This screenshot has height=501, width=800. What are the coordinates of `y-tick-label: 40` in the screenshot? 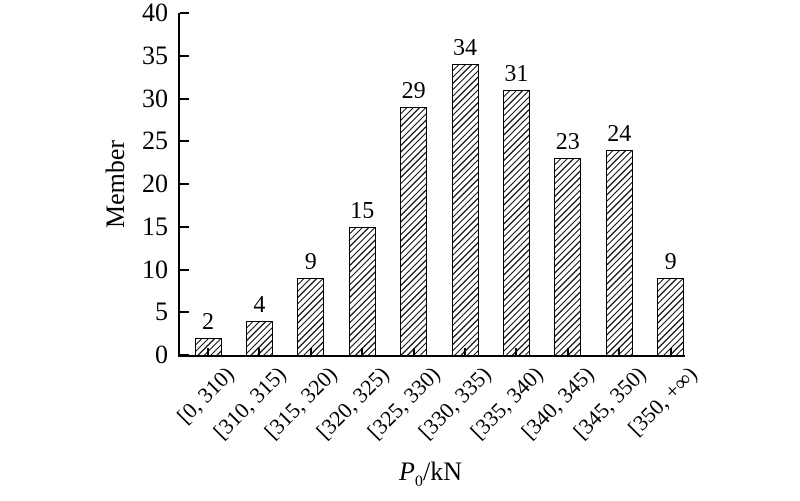 It's located at (155, 13).